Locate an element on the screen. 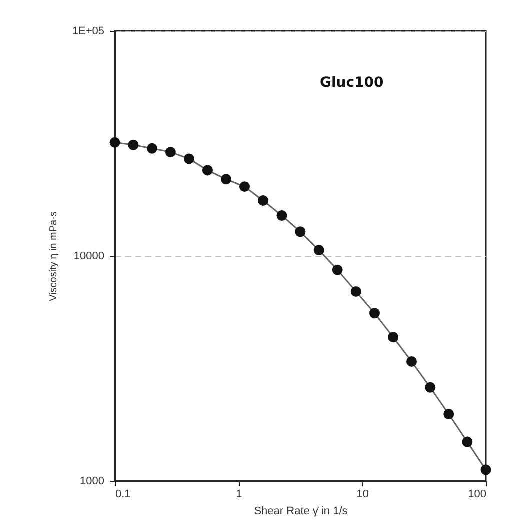 Image resolution: width=513 pixels, height=520 pixels. y-tick-label: 1000 is located at coordinates (92, 482).